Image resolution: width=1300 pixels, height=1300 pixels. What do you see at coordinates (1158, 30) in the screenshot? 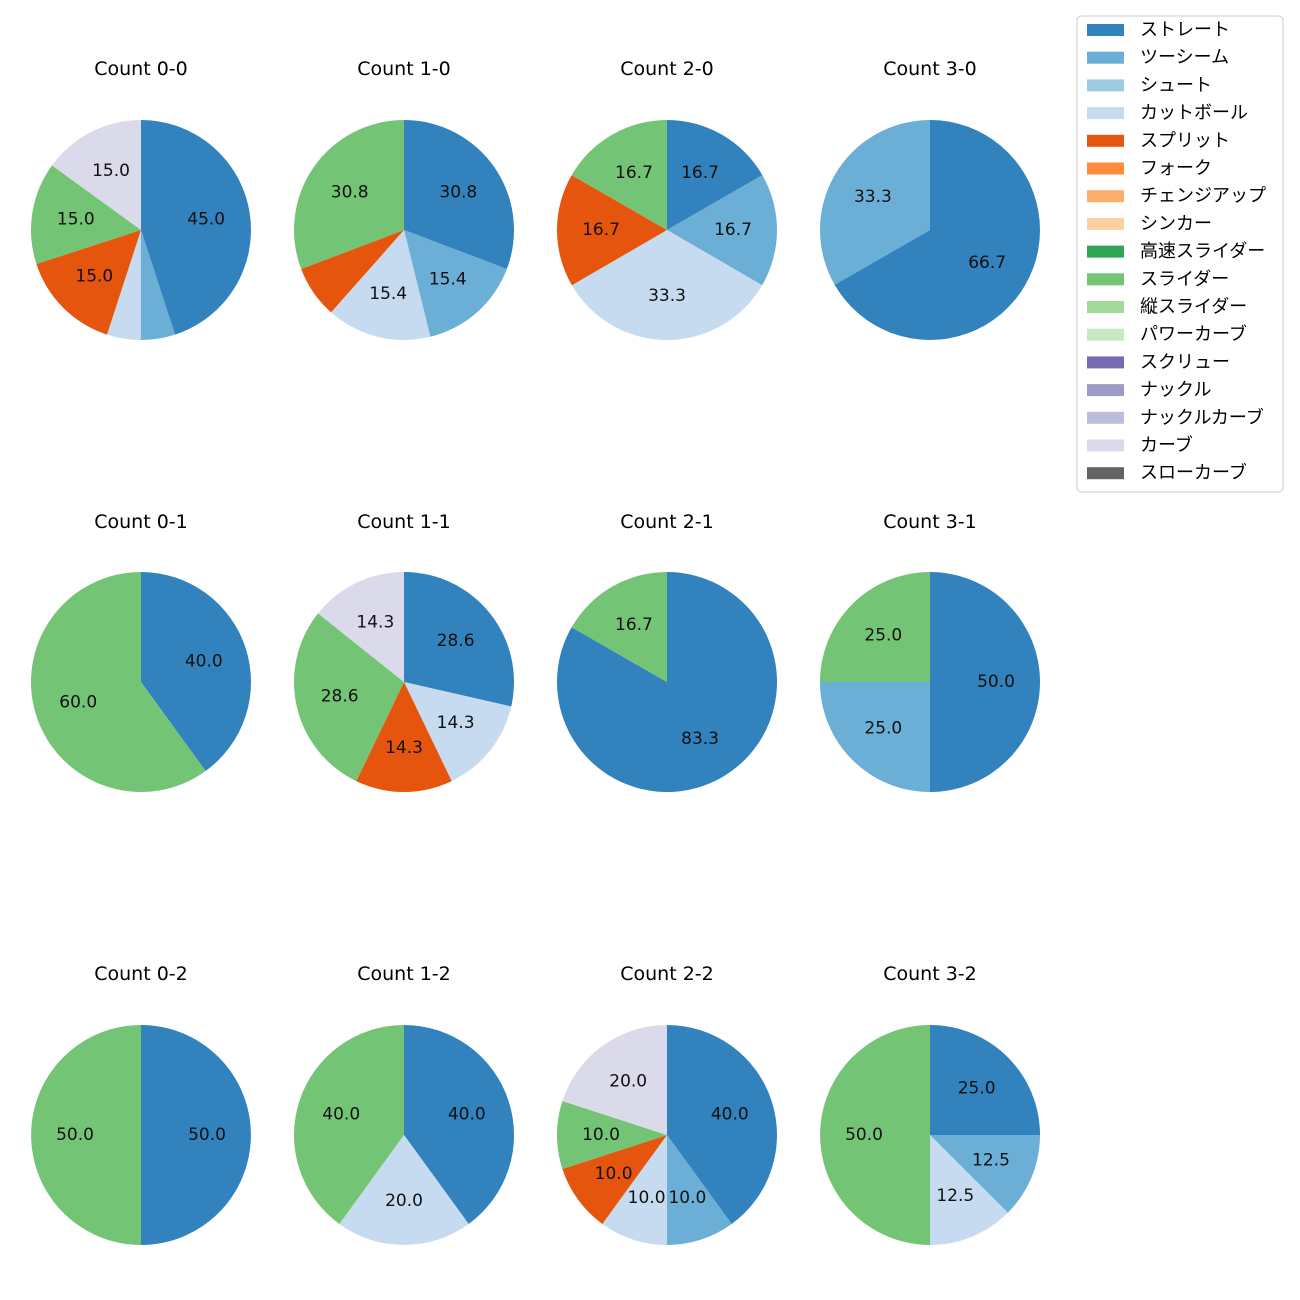
I see `legend-entry: ストレート` at bounding box center [1158, 30].